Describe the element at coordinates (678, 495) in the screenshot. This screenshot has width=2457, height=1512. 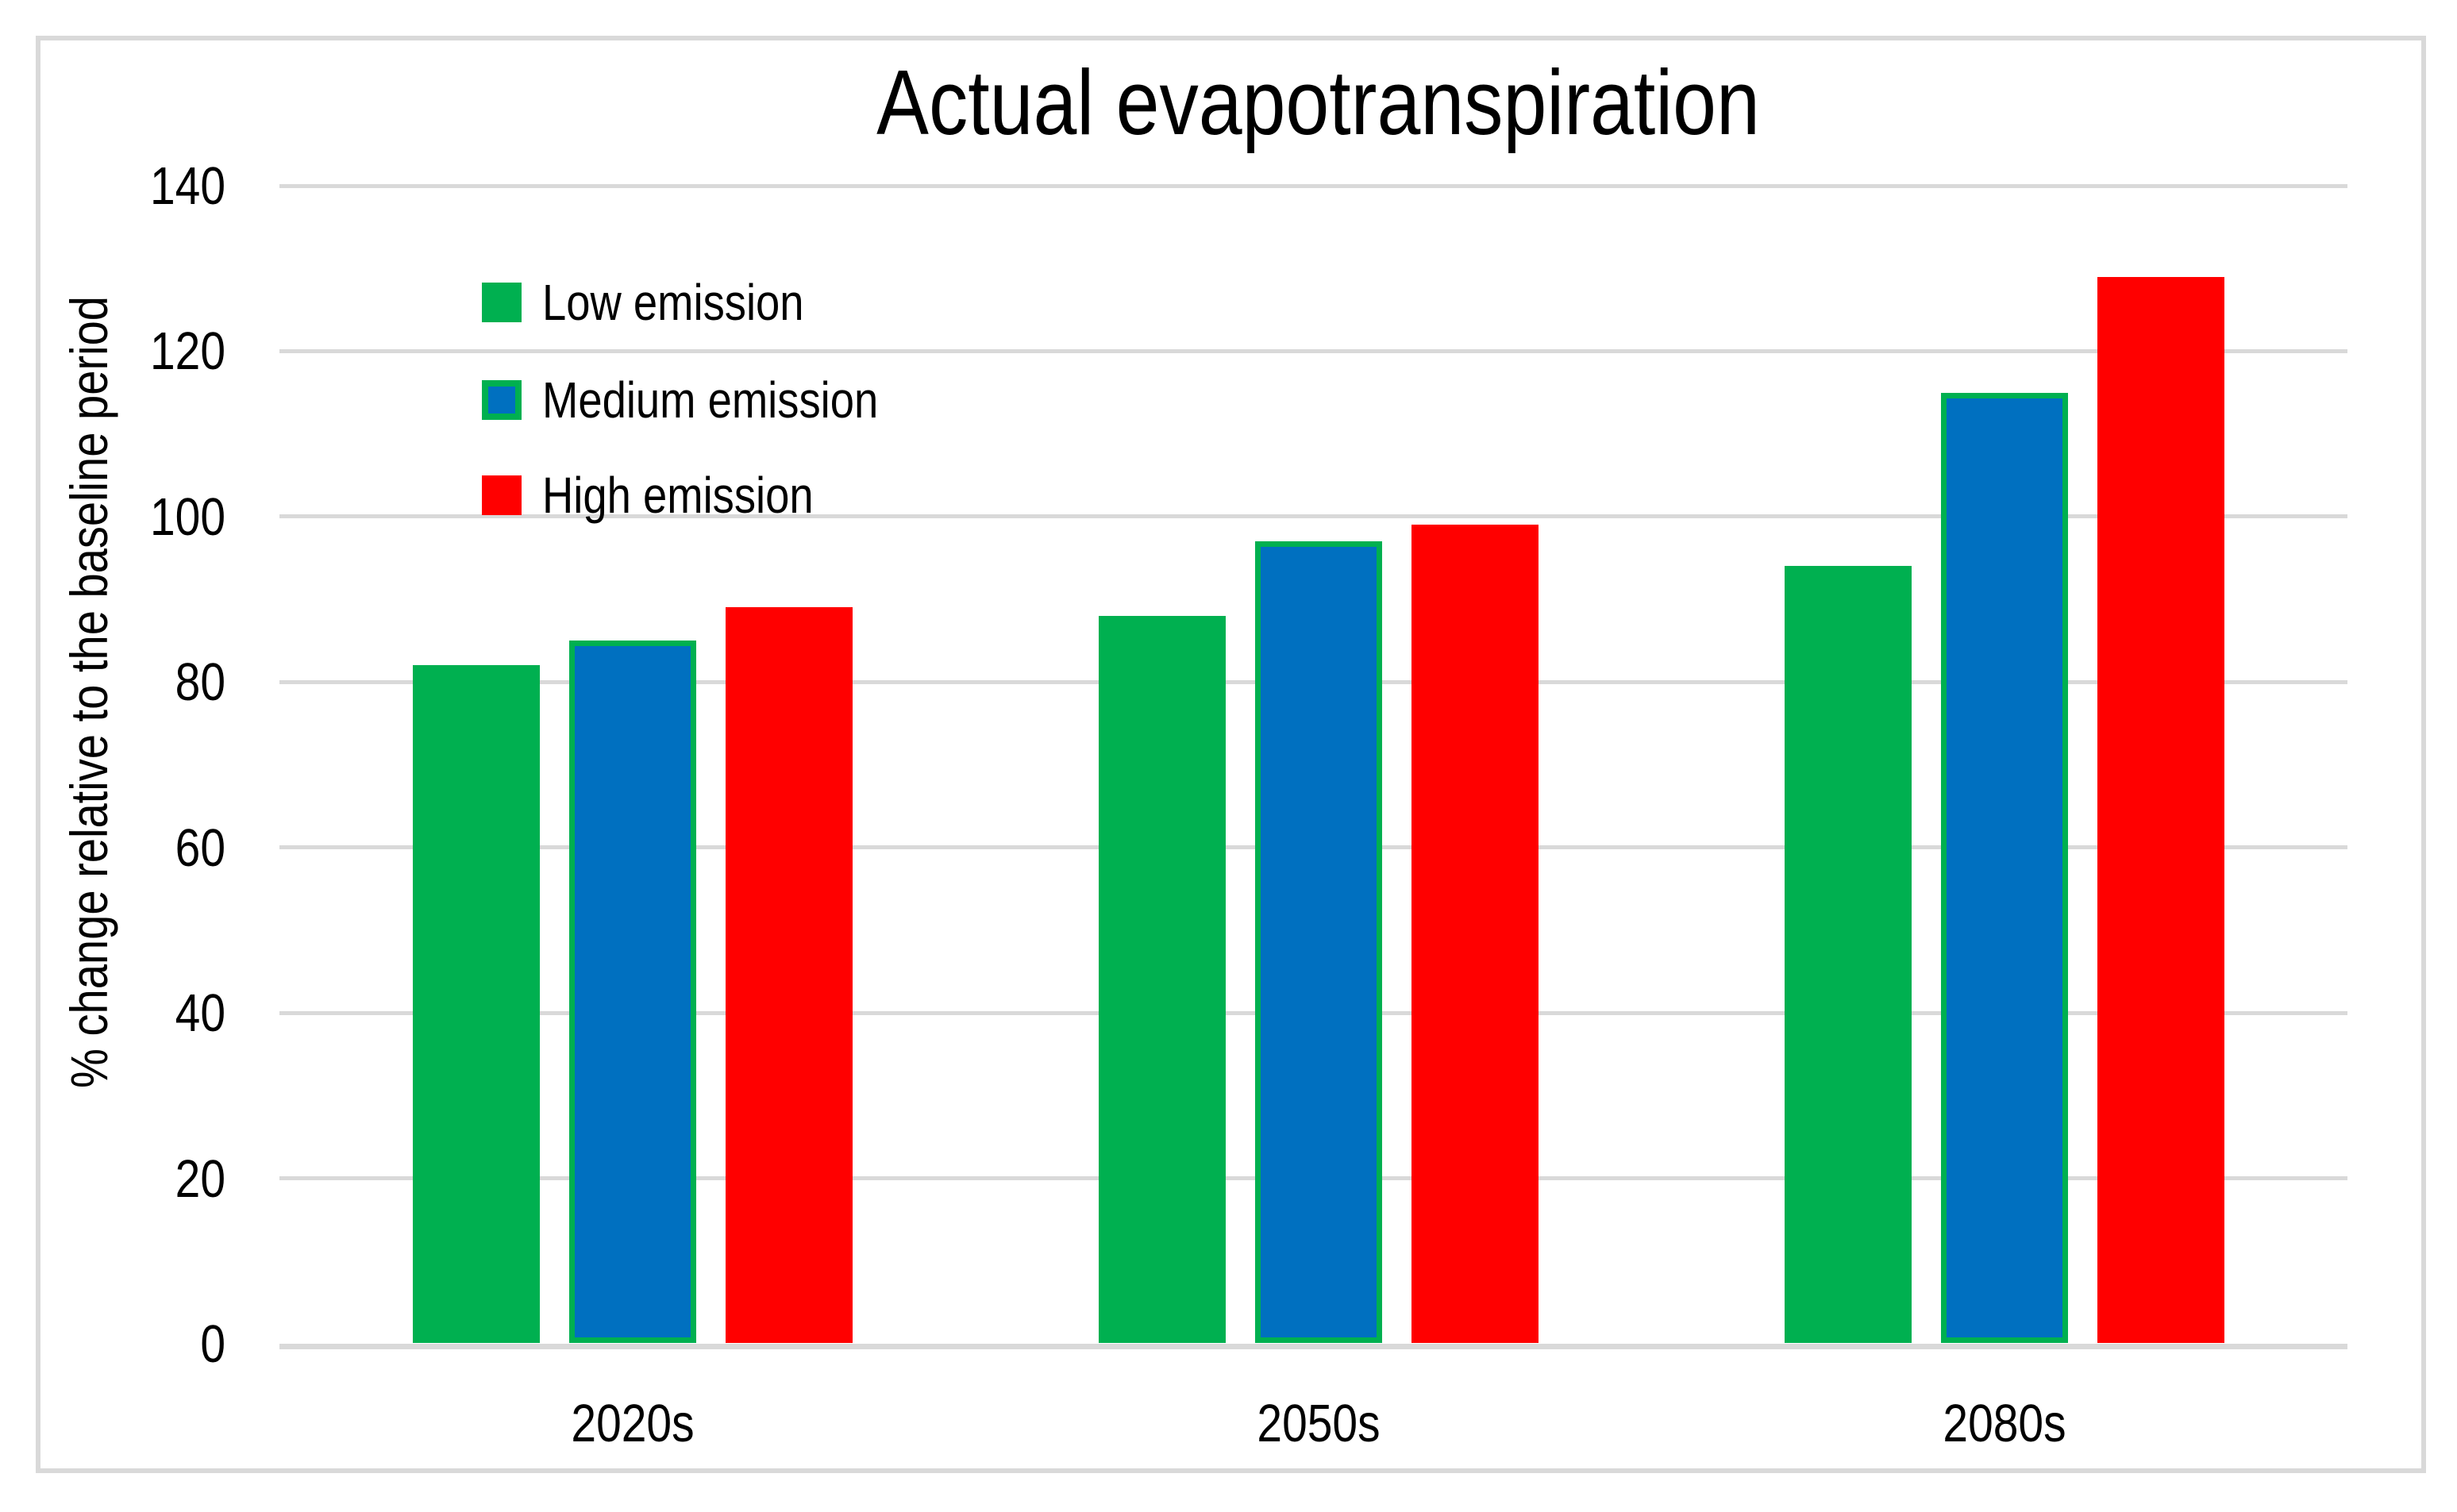
I see `legend-label-high-emission: High emission` at that location.